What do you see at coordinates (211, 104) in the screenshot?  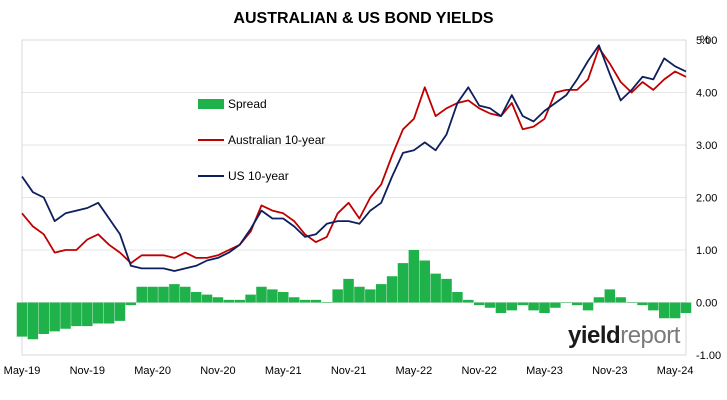 I see `legend-swatch` at bounding box center [211, 104].